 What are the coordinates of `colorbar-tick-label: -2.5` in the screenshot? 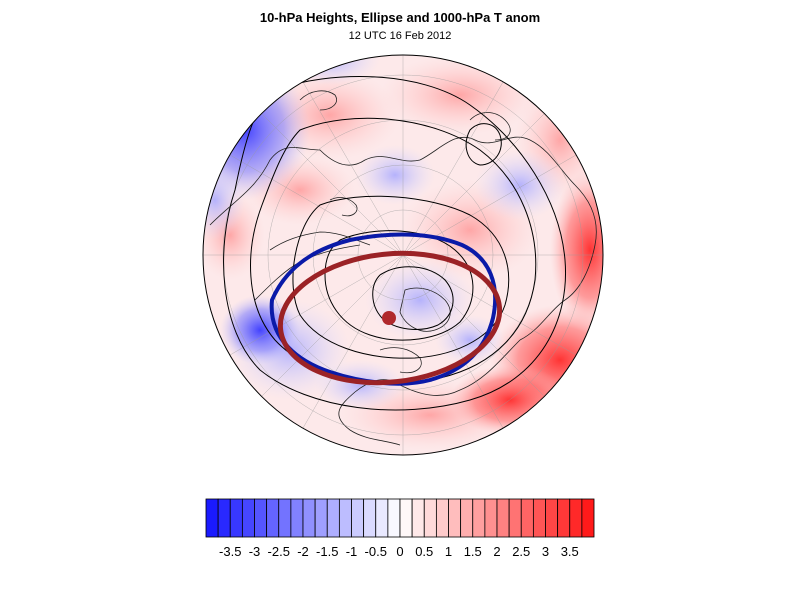 It's located at (279, 551).